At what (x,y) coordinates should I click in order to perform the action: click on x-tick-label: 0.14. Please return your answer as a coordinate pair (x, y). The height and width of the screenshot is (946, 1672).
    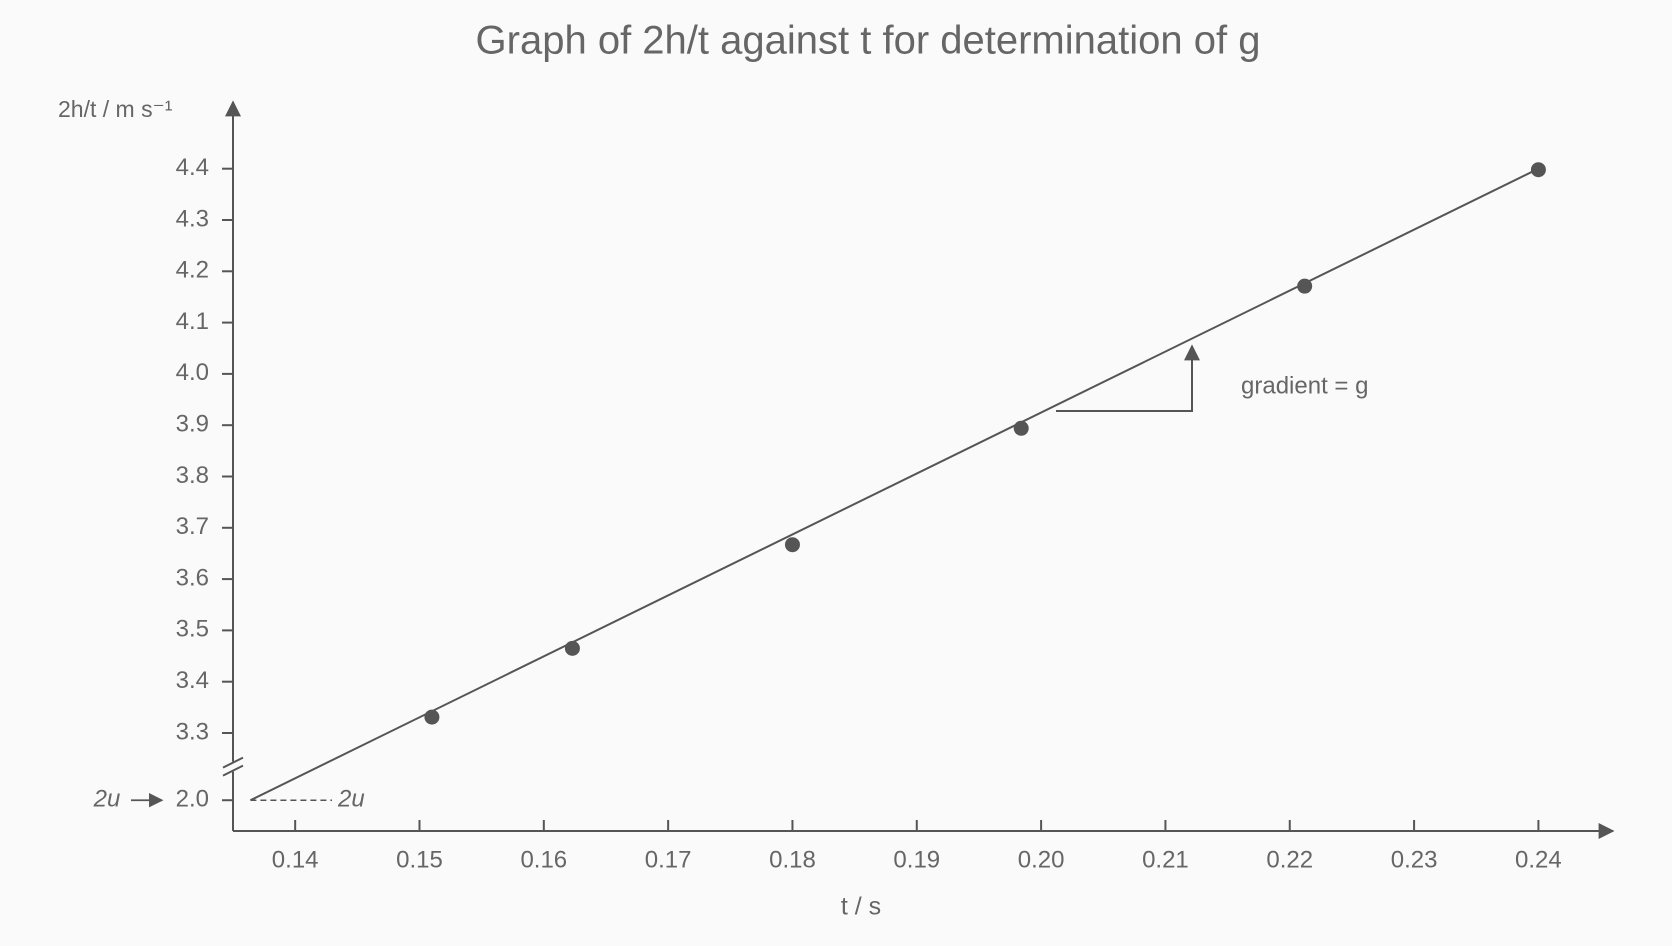
    Looking at the image, I should click on (295, 859).